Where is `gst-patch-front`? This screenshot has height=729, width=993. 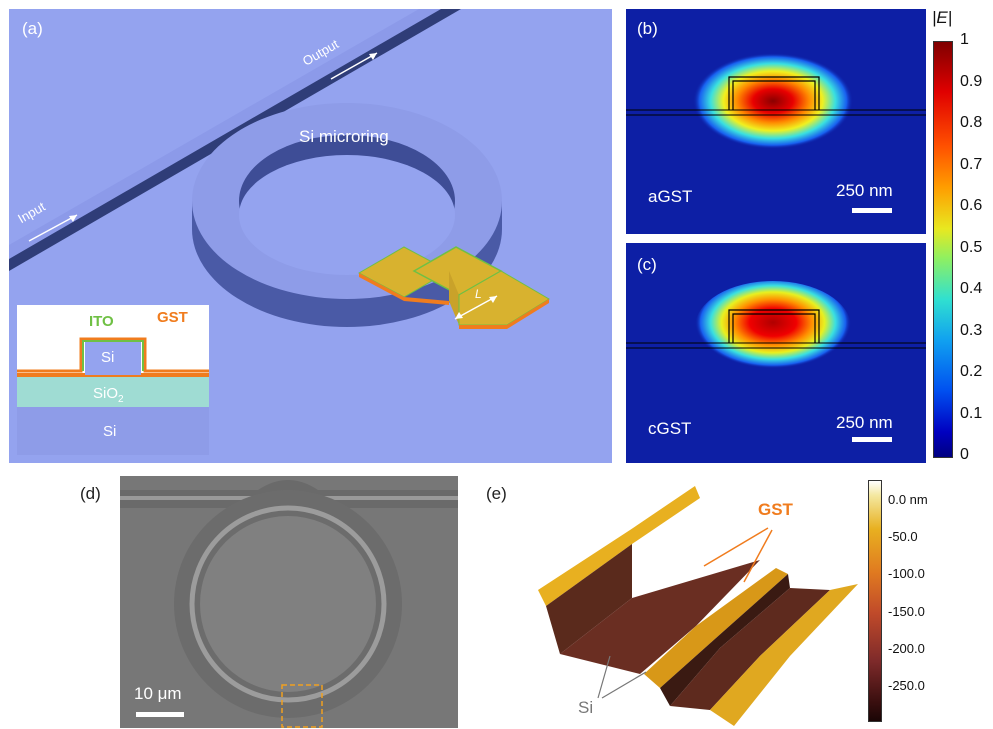
gst-patch-front is located at coordinates (454, 298).